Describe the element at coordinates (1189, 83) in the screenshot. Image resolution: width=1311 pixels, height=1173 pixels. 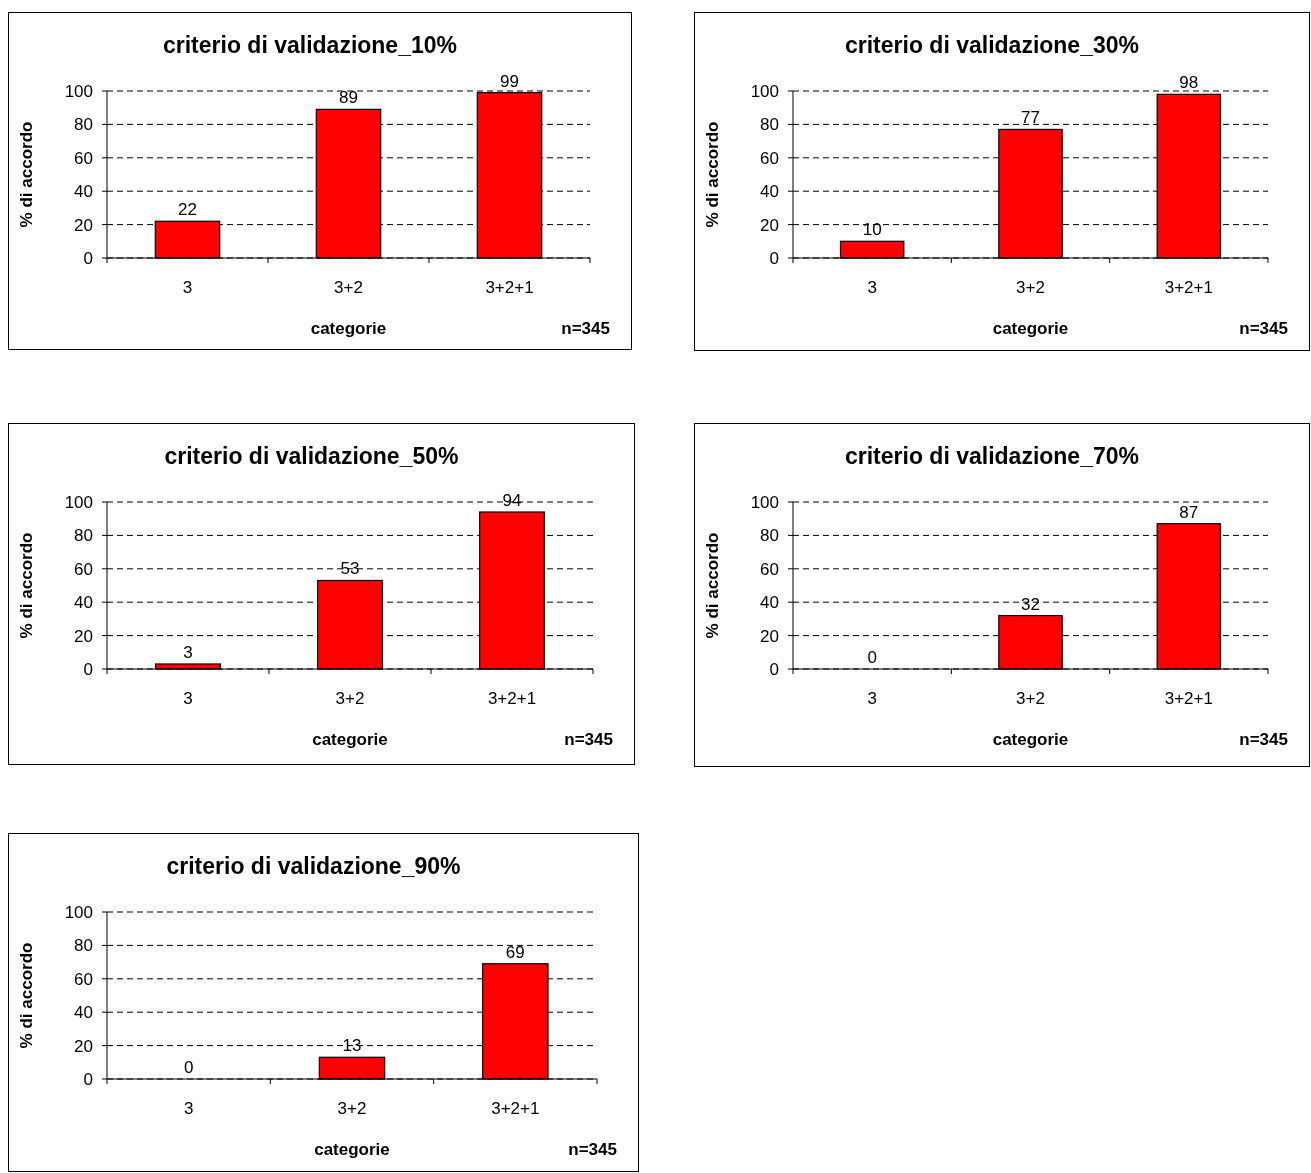
I see `data-label: 98` at that location.